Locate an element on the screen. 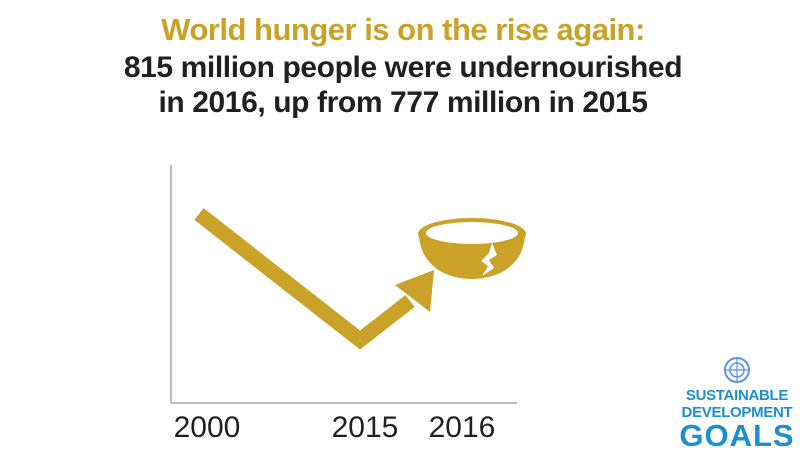 Image resolution: width=806 pixels, height=463 pixels. bowl-crack is located at coordinates (489, 259).